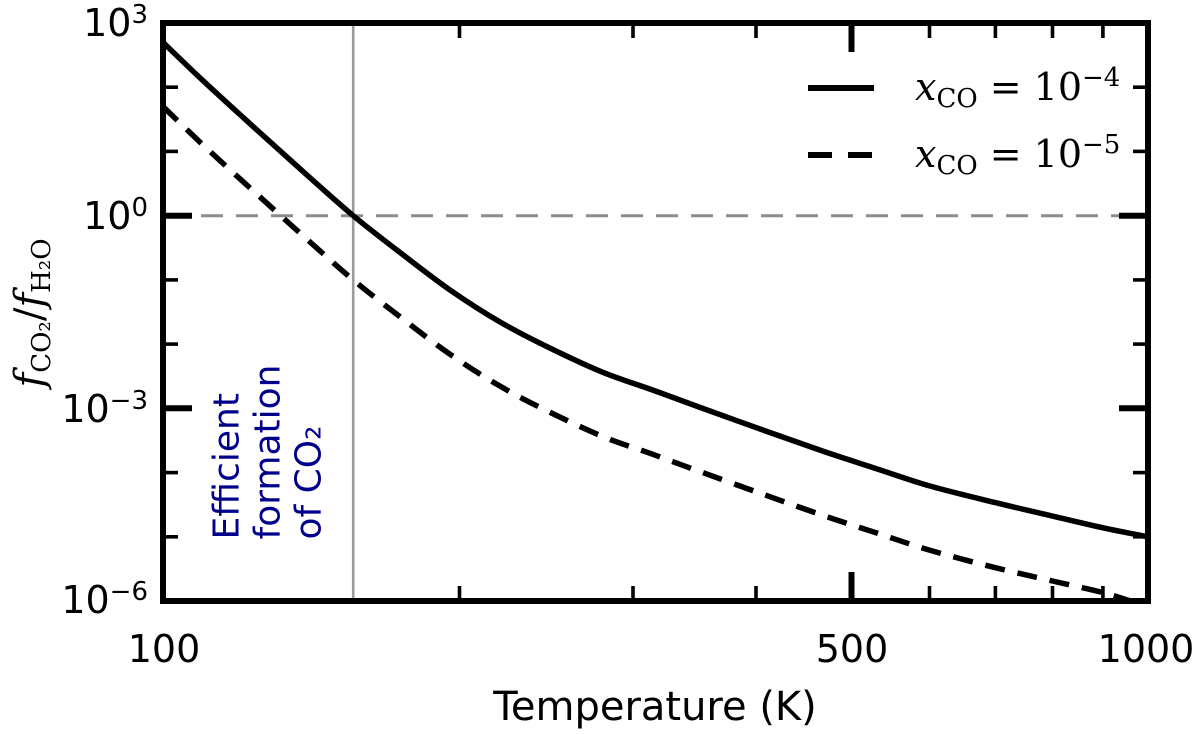  Describe the element at coordinates (139, 15) in the screenshot. I see `y-tick-exp: 3` at that location.